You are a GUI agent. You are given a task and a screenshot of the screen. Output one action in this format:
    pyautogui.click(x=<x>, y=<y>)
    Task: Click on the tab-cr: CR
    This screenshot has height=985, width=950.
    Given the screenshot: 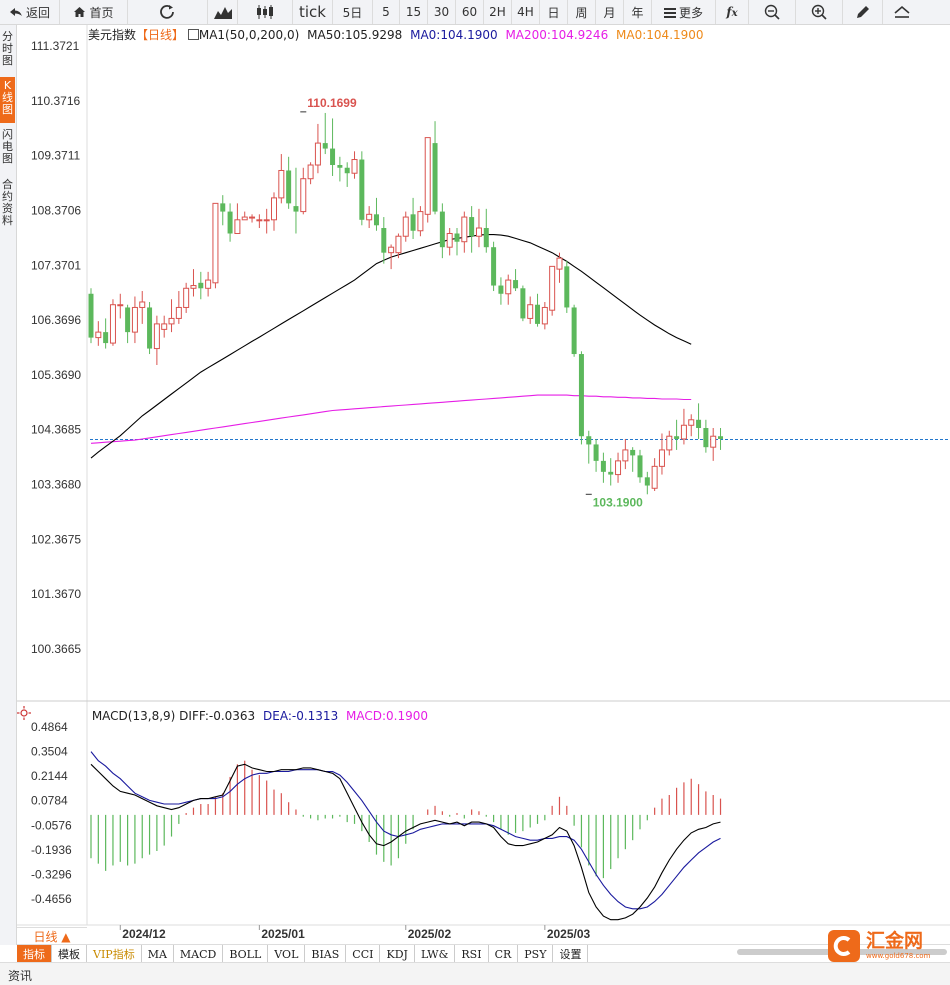 What is the action you would take?
    pyautogui.click(x=504, y=954)
    